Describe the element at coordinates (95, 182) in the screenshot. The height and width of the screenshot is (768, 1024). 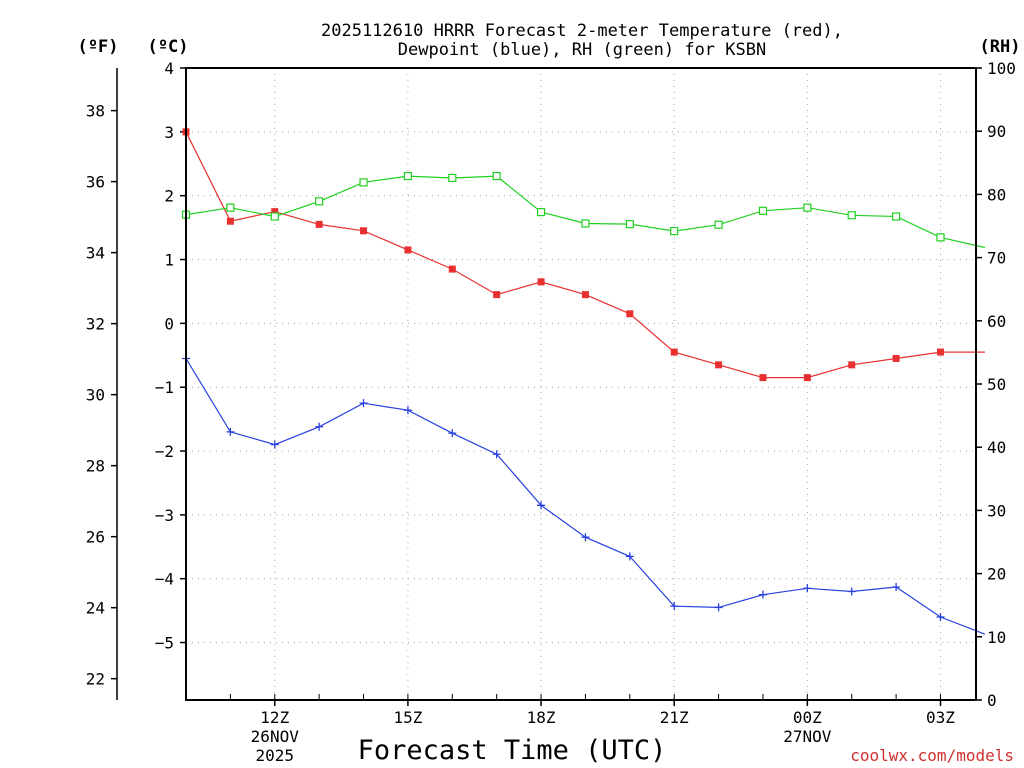
I see `fahrenheit-tick-label: 36` at that location.